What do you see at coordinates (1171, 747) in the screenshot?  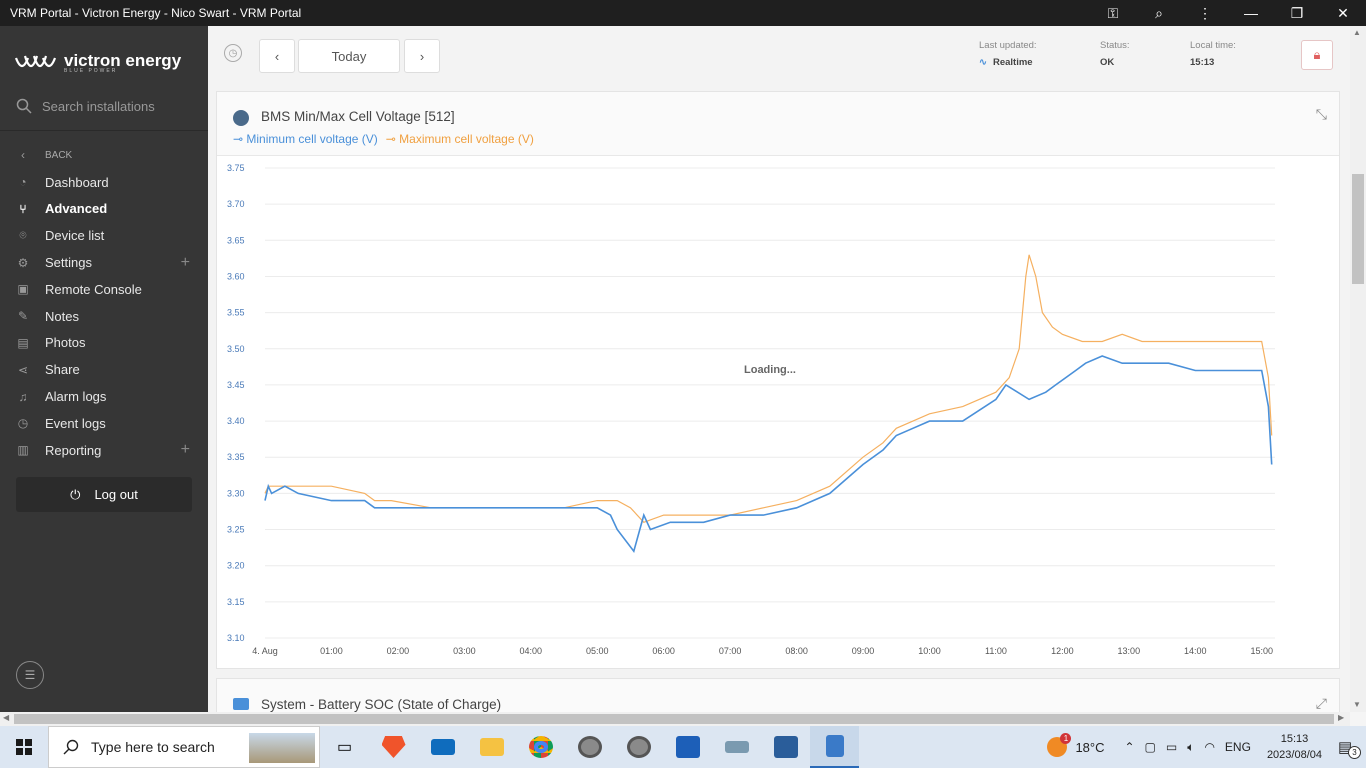 I see `battery-icon: ▭` at bounding box center [1171, 747].